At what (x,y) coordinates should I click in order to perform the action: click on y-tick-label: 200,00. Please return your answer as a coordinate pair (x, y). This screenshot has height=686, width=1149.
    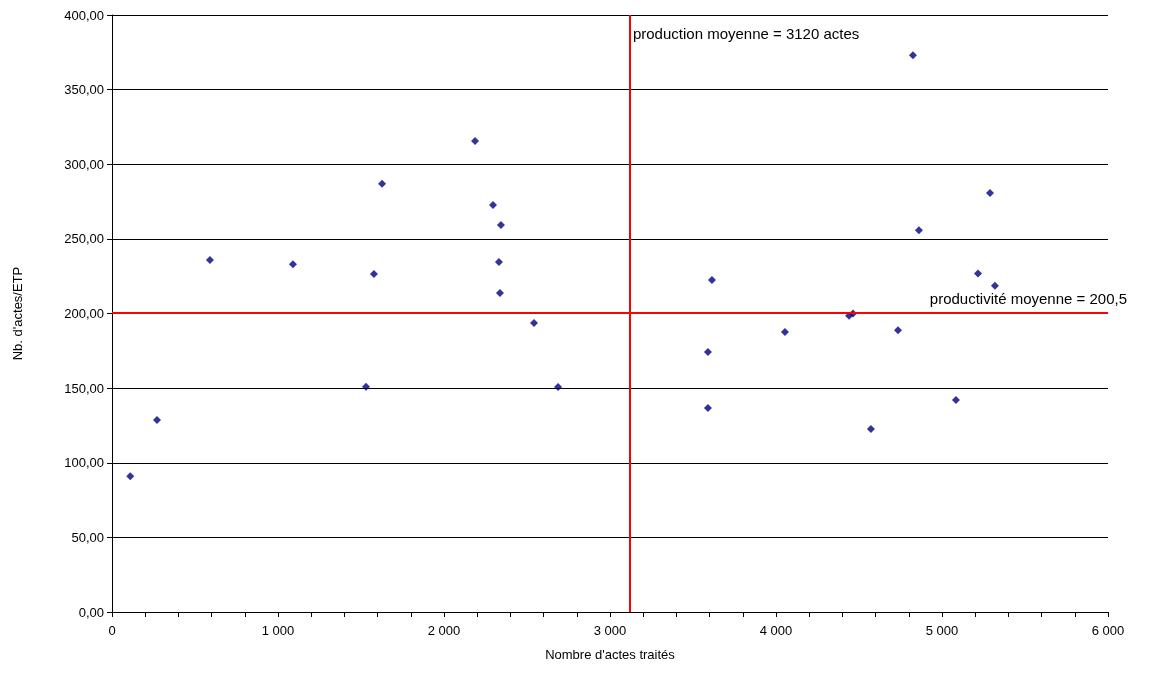
    Looking at the image, I should click on (84, 313).